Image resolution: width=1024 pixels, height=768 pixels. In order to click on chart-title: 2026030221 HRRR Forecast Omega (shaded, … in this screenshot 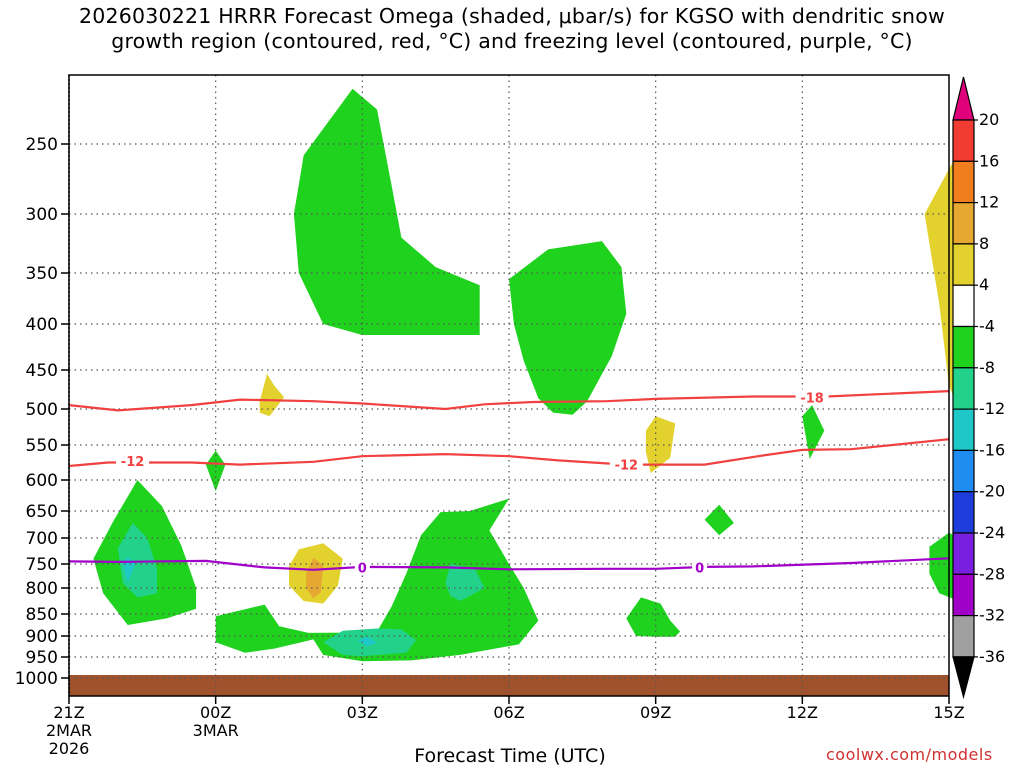, I will do `click(512, 29)`.